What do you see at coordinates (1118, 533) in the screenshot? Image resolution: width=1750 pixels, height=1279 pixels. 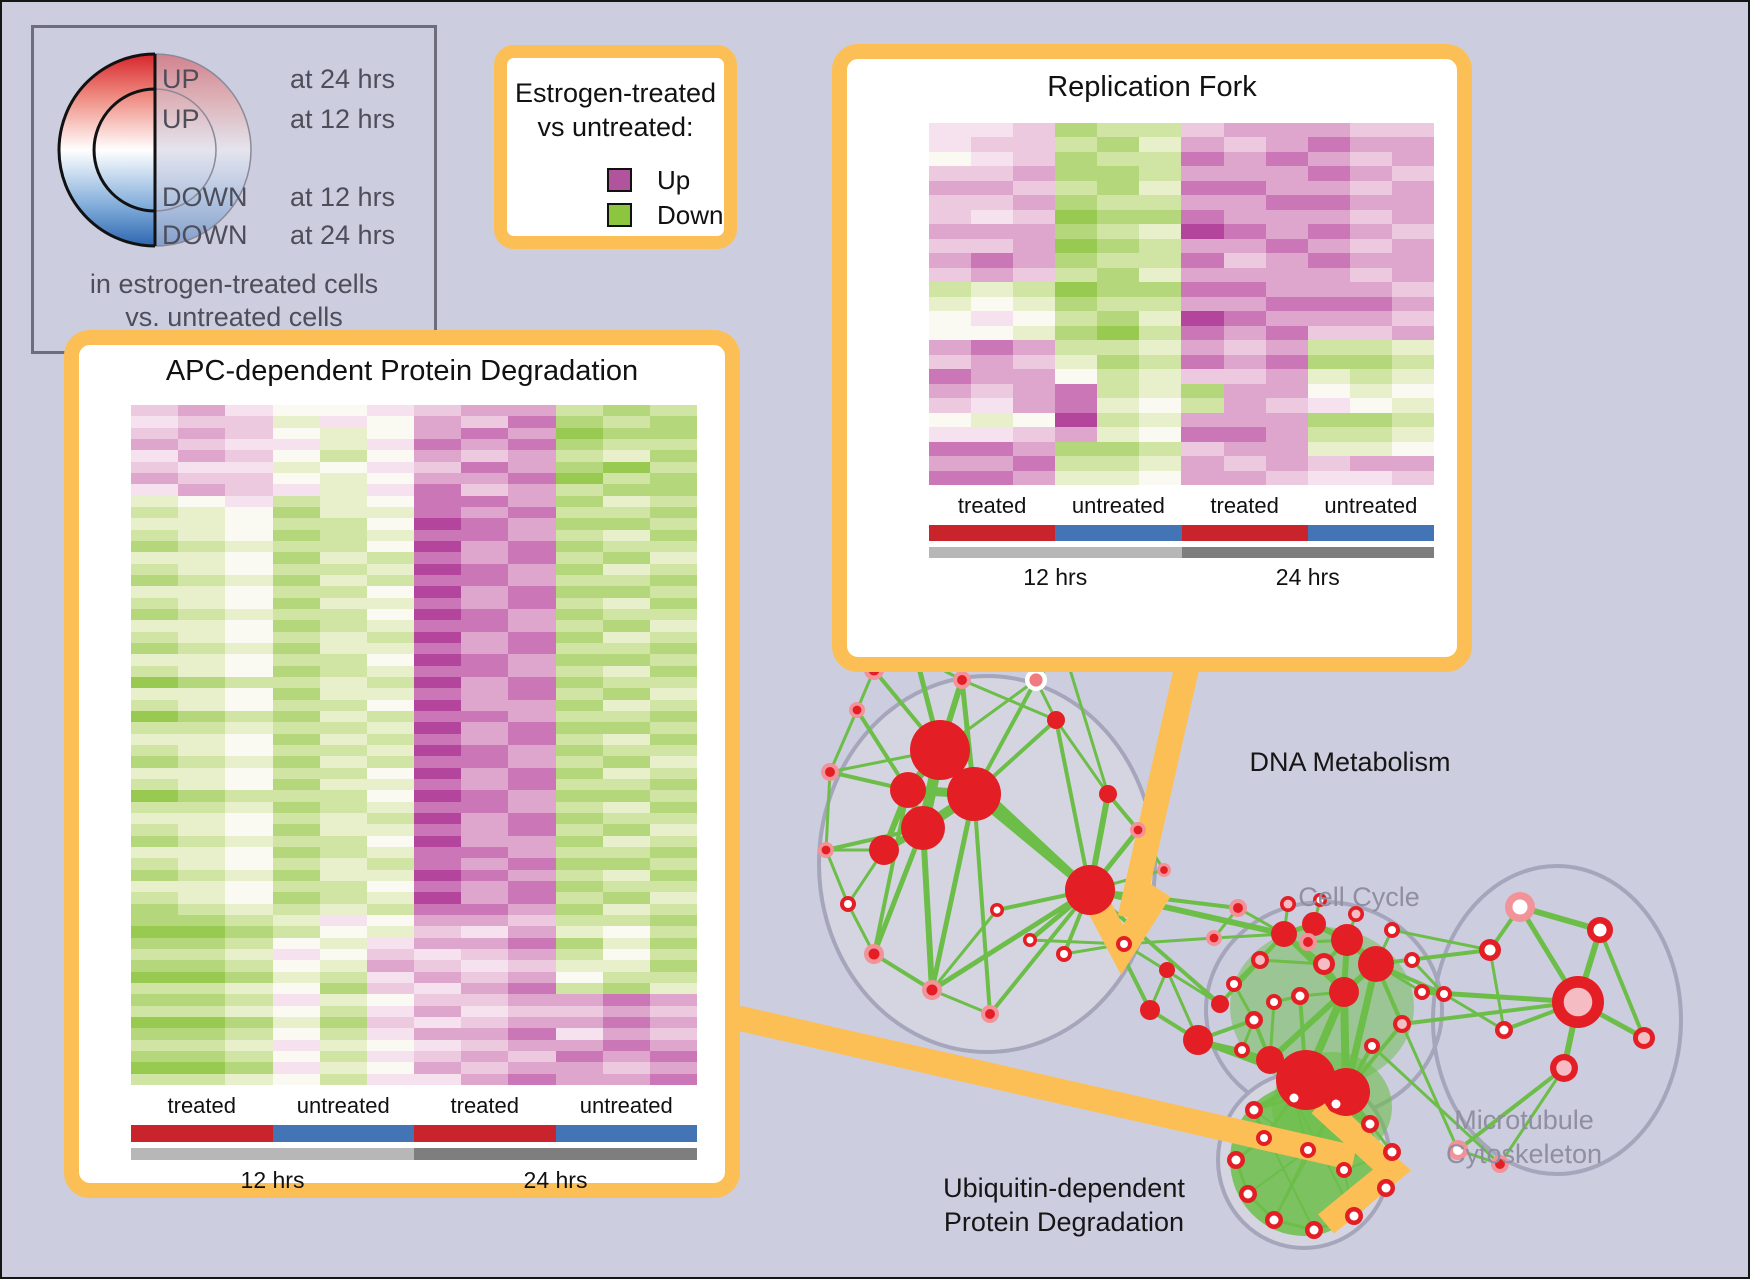 I see `untreated-bar` at bounding box center [1118, 533].